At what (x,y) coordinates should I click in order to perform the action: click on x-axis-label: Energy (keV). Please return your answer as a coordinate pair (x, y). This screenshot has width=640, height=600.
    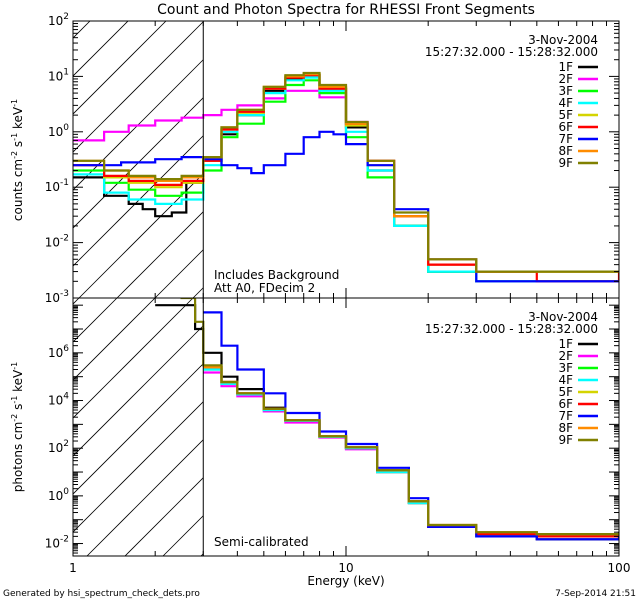
    Looking at the image, I should click on (345, 581).